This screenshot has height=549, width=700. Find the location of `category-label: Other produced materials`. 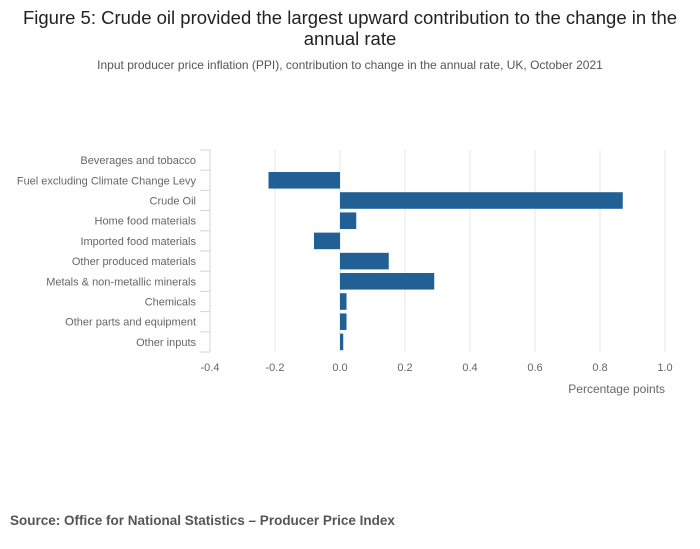

category-label: Other produced materials is located at coordinates (134, 262).